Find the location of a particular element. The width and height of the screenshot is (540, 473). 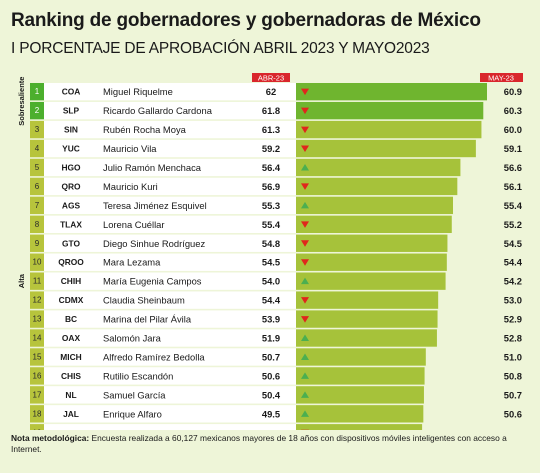

governor-name: Teresa Jiménez Esquivel is located at coordinates (155, 205).